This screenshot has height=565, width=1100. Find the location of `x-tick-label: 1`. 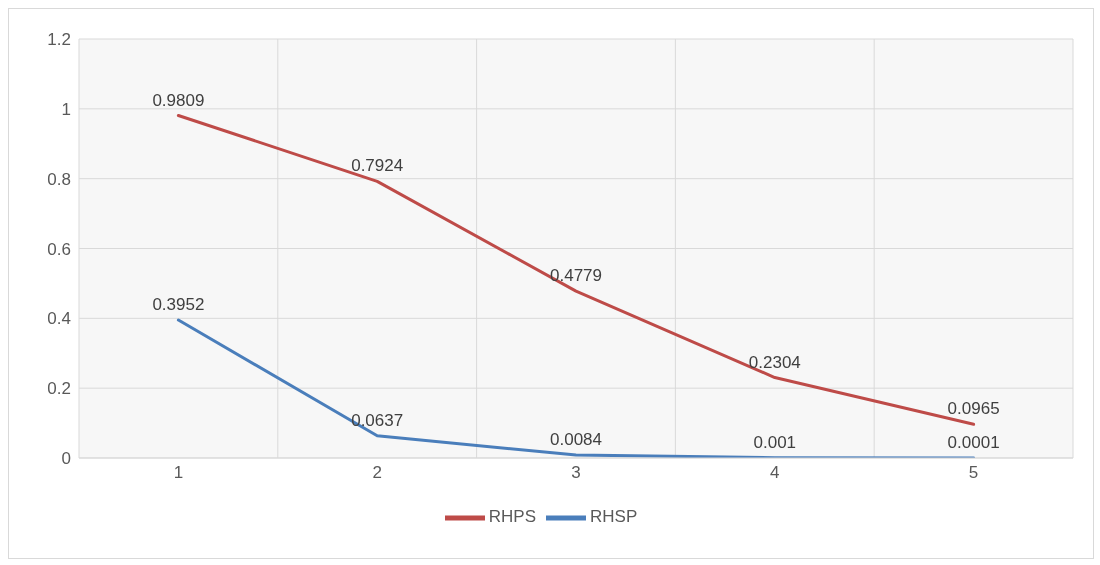

x-tick-label: 1 is located at coordinates (178, 473).